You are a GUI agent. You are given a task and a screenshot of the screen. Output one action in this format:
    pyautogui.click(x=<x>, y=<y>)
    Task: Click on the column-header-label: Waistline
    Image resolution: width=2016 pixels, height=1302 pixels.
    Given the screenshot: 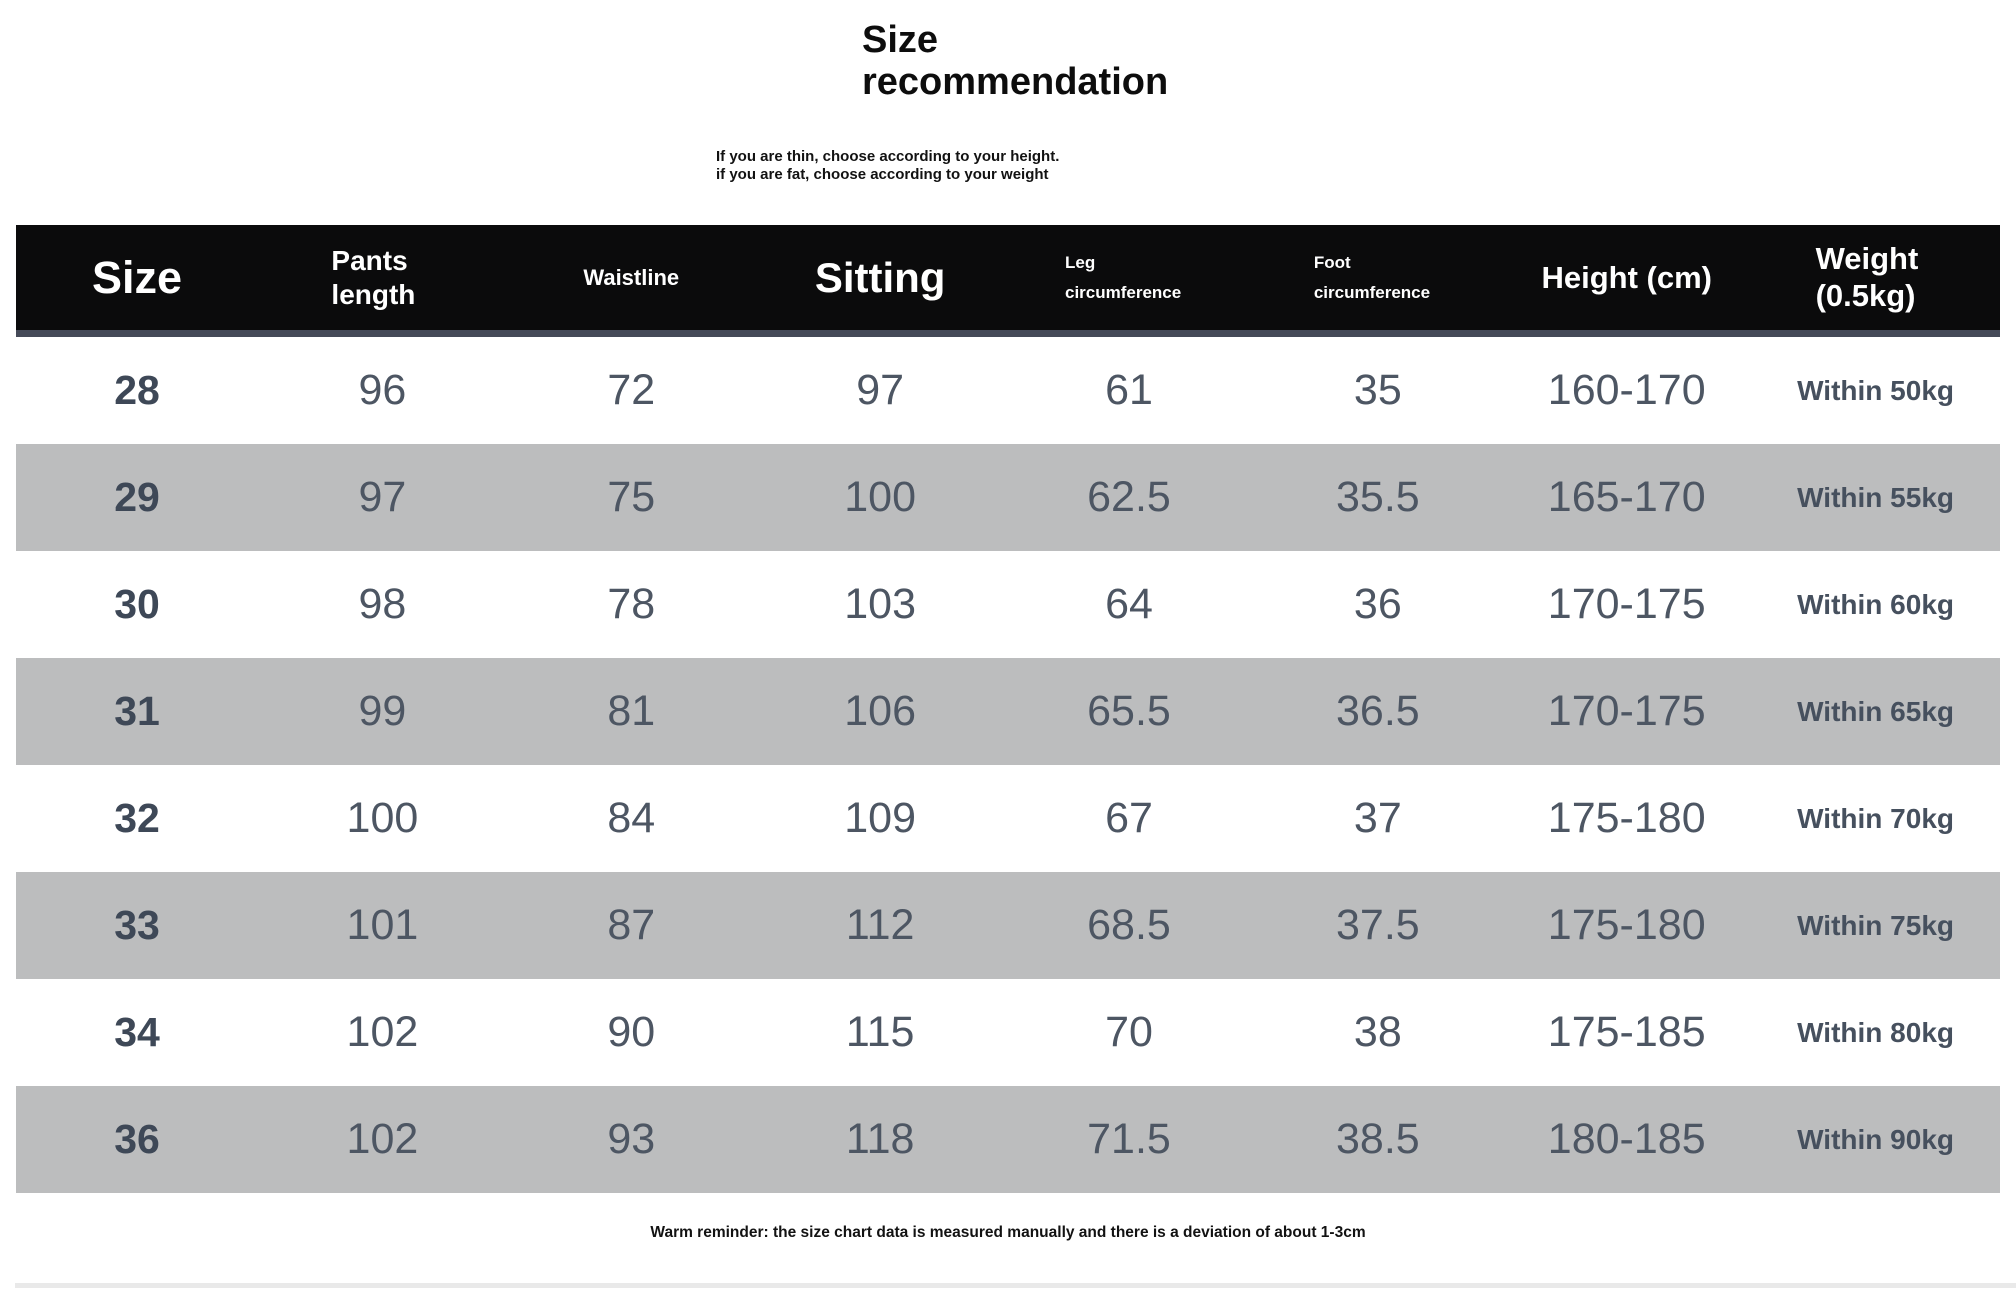 What is the action you would take?
    pyautogui.click(x=631, y=277)
    